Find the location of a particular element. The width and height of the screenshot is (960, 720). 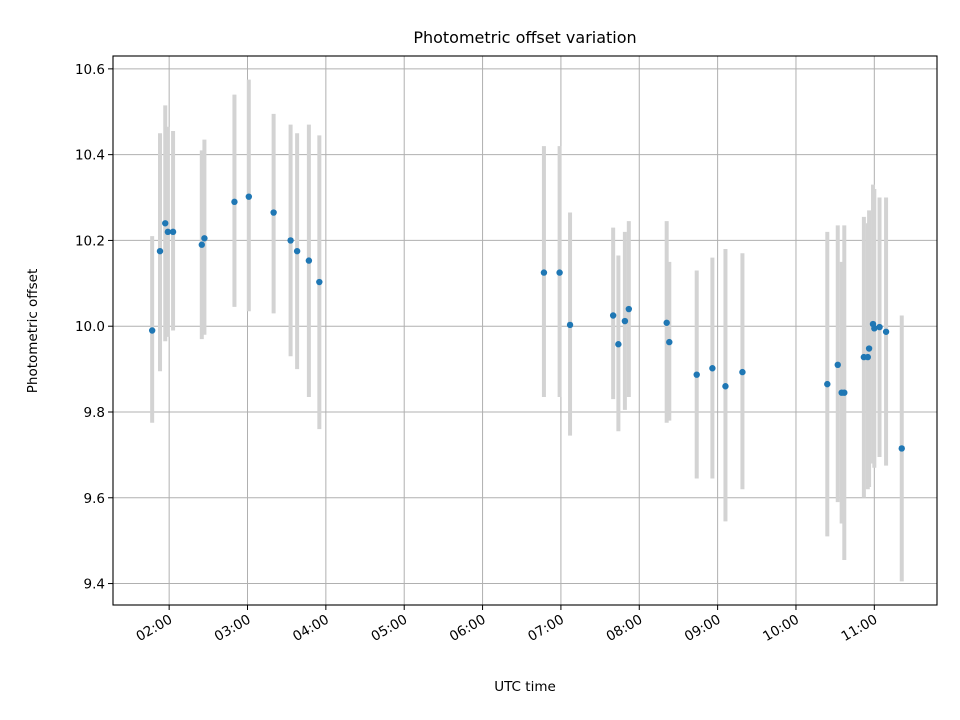

y-tick-label: 10.2 is located at coordinates (90, 241).